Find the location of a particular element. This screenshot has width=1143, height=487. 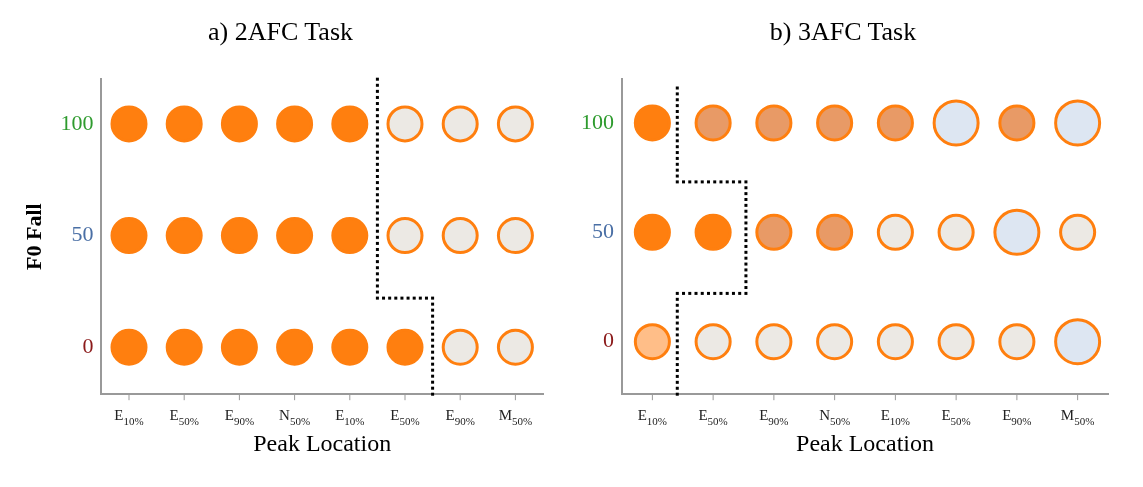

chart-title: b) 3AFC Task is located at coordinates (843, 32).